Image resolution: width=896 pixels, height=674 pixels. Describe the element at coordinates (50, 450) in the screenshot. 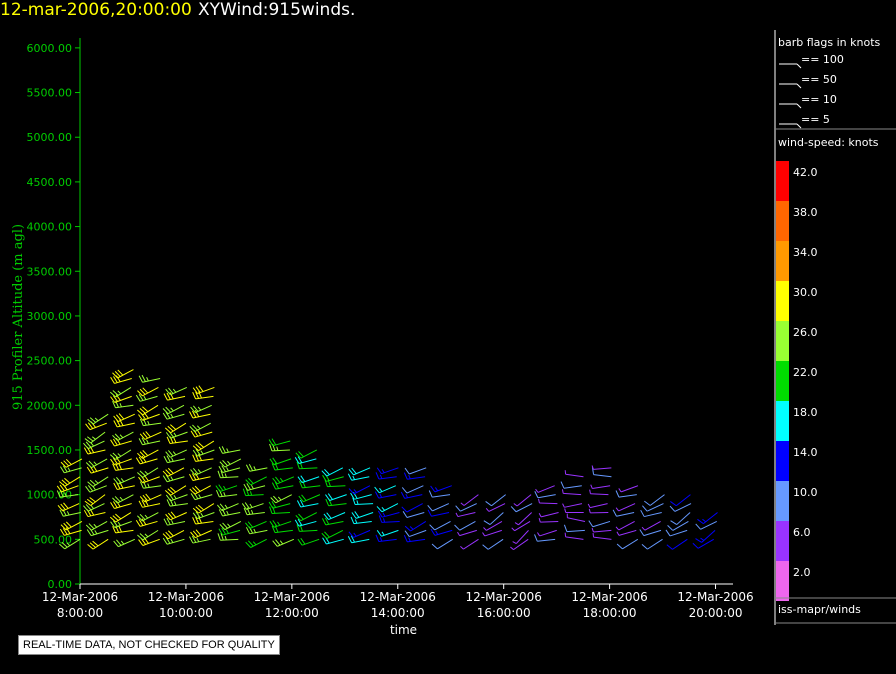

I see `y-tick-label: 1500.00` at that location.